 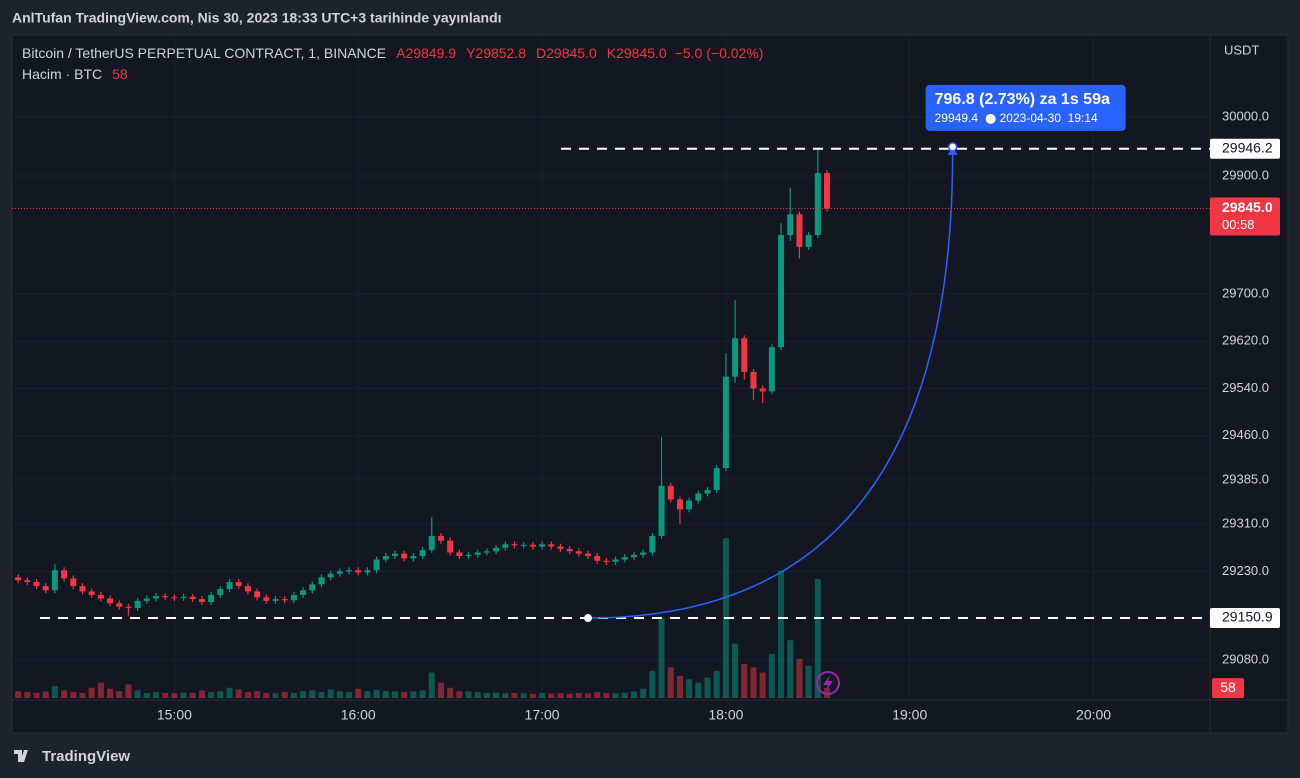 I want to click on last-price-box, so click(x=1245, y=216).